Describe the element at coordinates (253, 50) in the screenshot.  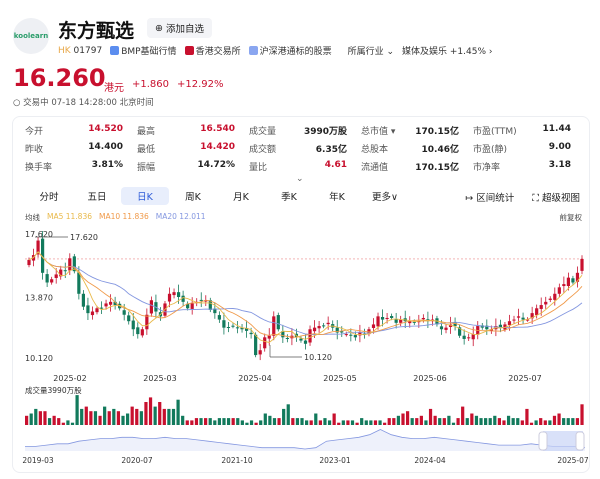
I see `connect-icon` at that location.